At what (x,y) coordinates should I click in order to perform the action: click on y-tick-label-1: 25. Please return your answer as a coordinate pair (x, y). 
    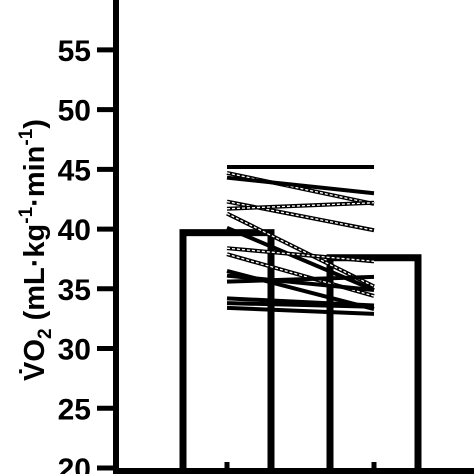
    Looking at the image, I should click on (74, 409).